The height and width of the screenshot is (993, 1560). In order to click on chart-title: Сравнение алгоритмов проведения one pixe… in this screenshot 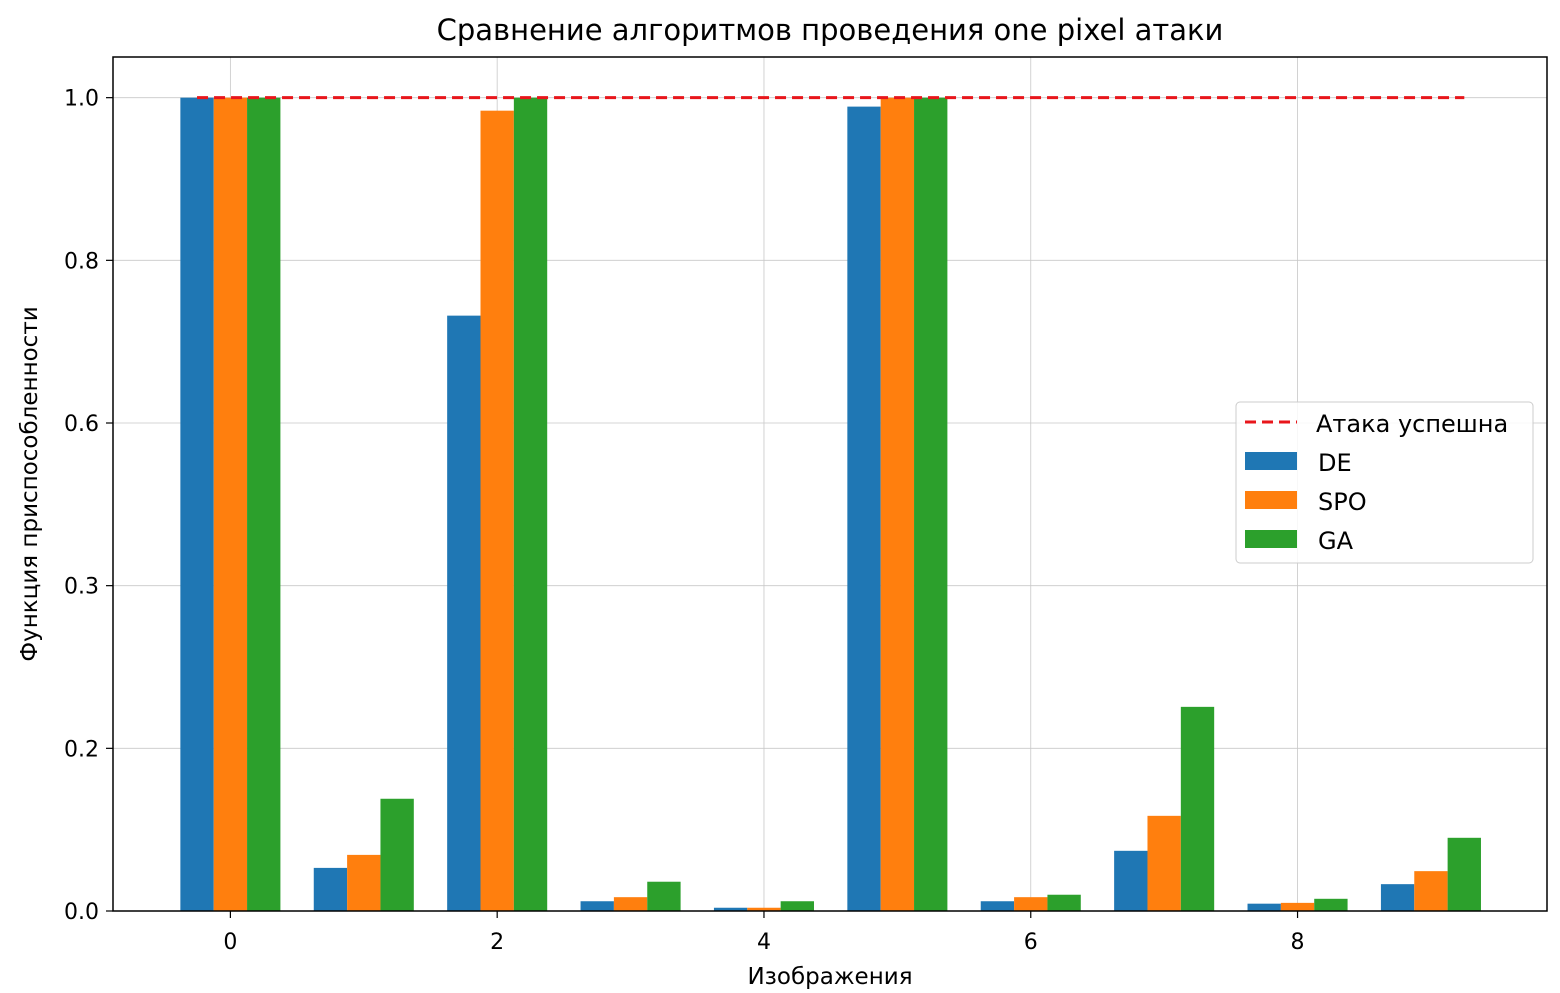, I will do `click(830, 30)`.